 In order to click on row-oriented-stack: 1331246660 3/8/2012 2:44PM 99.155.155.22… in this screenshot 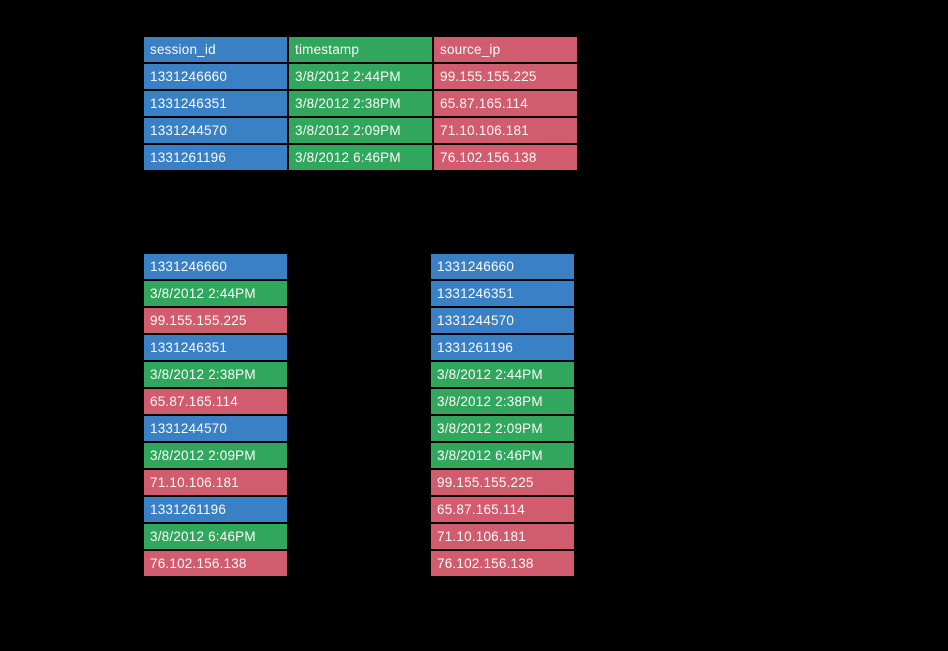, I will do `click(215, 415)`.